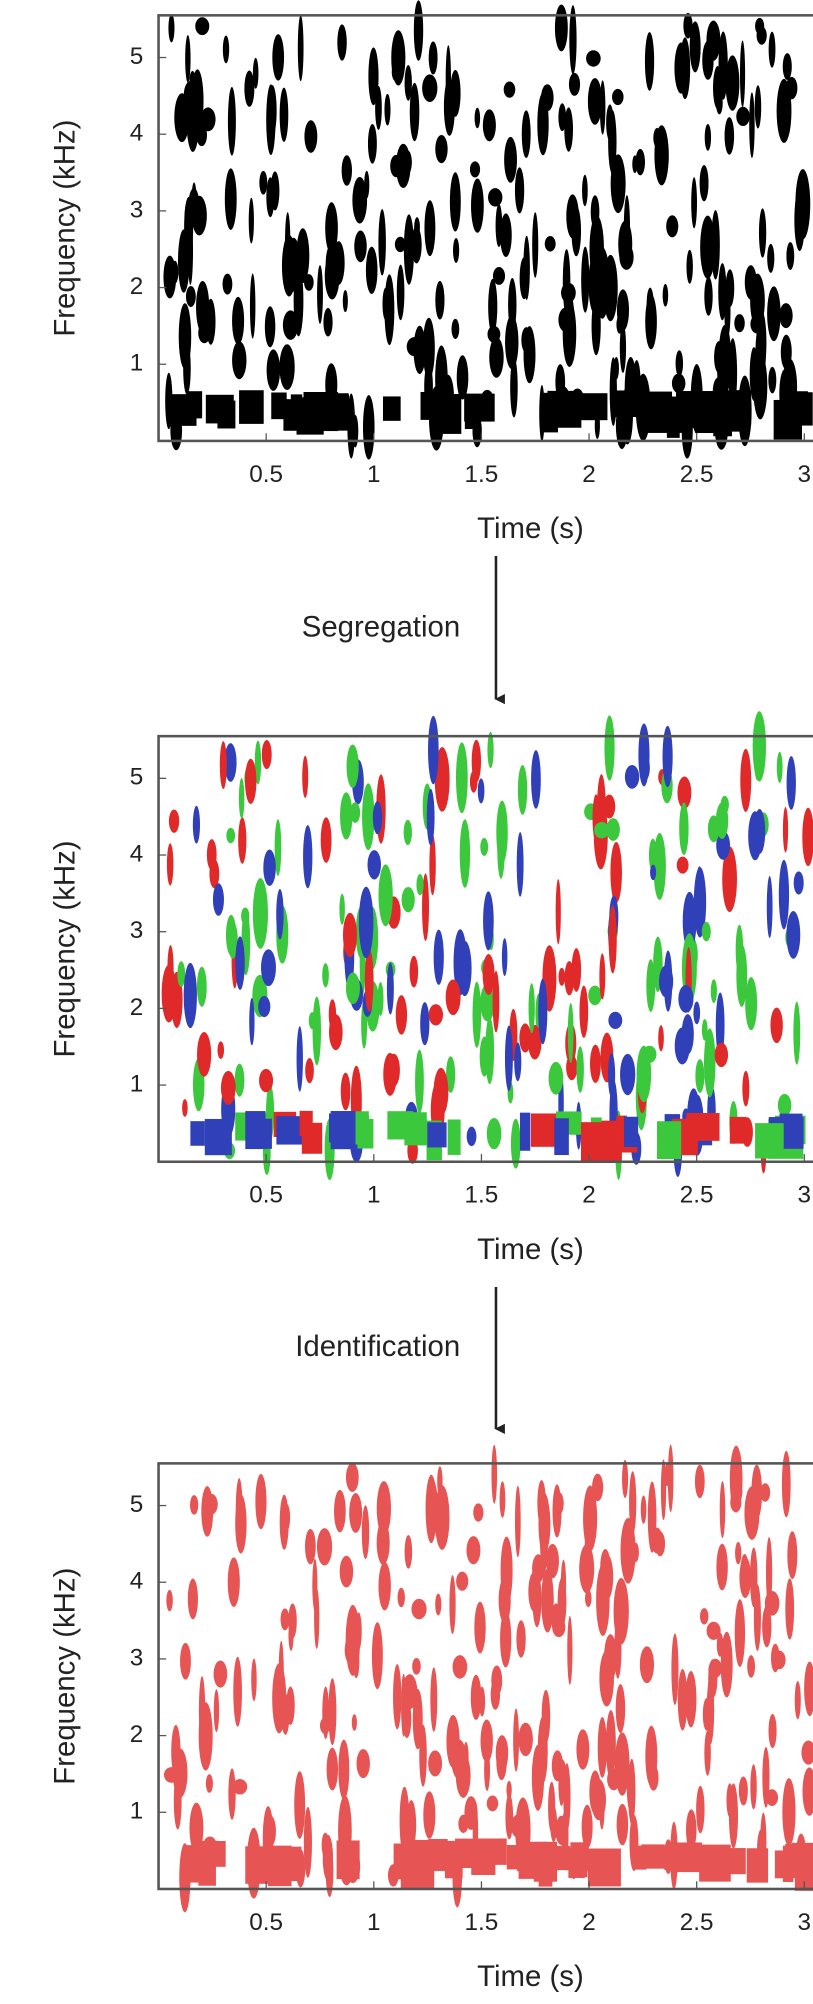  What do you see at coordinates (697, 1922) in the screenshot?
I see `x-tick-label: 2.5` at bounding box center [697, 1922].